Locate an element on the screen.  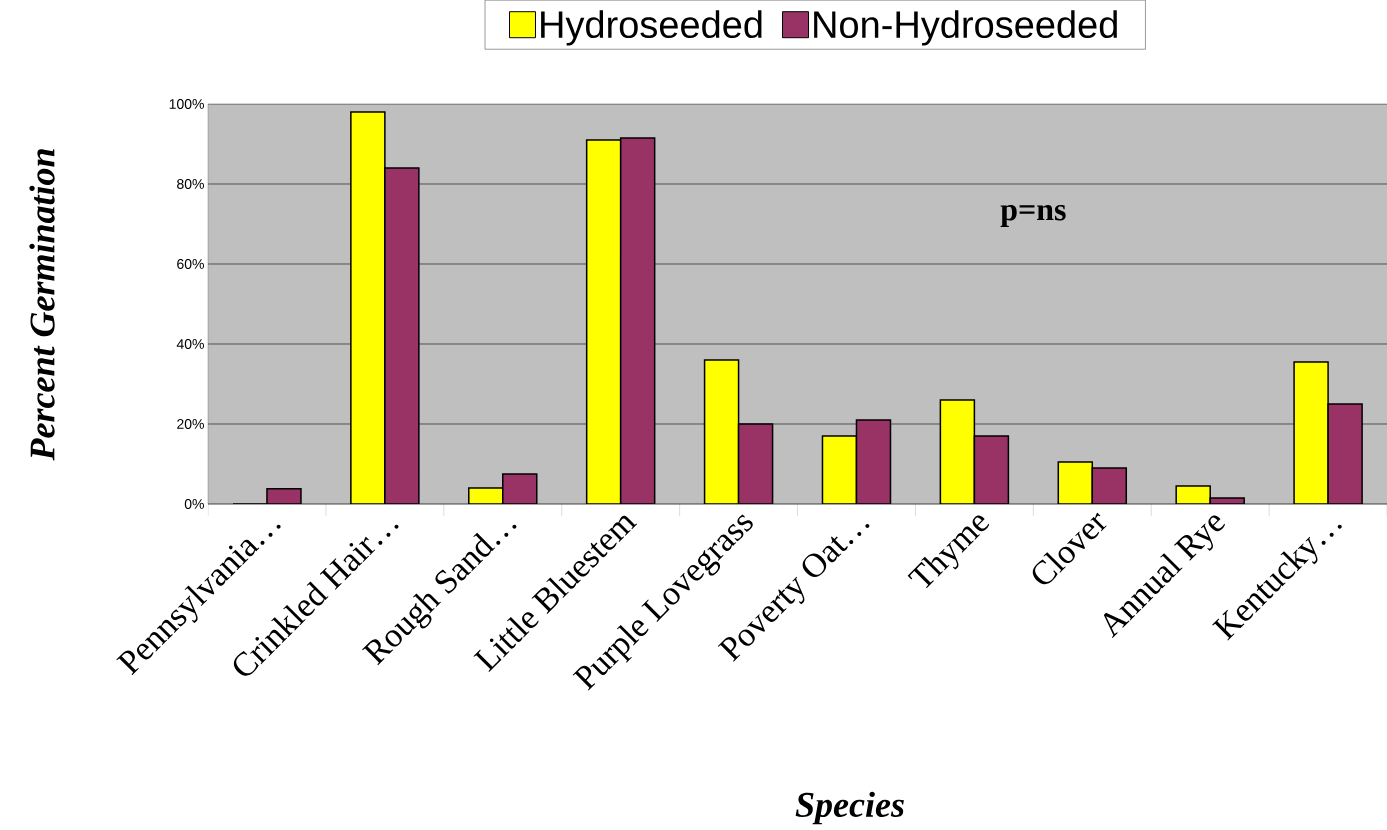
x-axis-title: Species is located at coordinates (849, 808).